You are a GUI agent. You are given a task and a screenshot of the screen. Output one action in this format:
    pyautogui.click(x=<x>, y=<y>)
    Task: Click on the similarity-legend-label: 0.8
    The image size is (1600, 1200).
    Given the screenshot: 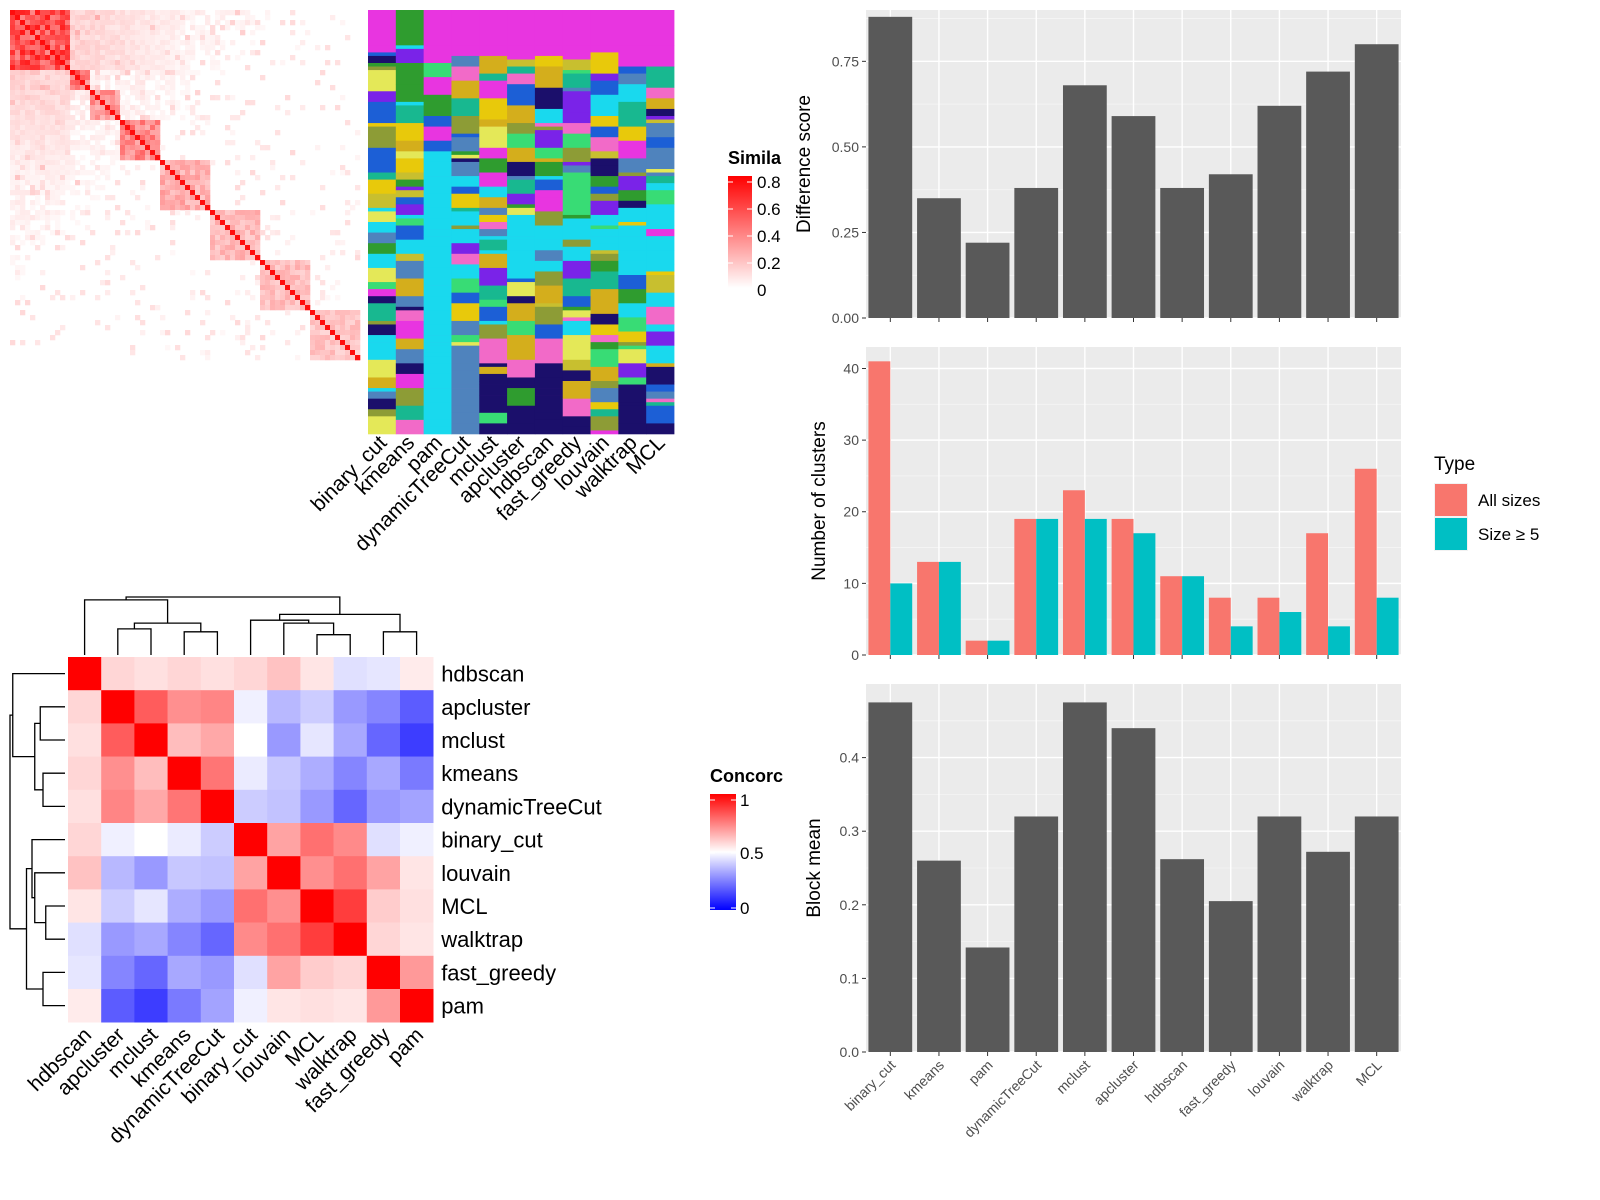 What is the action you would take?
    pyautogui.click(x=769, y=182)
    